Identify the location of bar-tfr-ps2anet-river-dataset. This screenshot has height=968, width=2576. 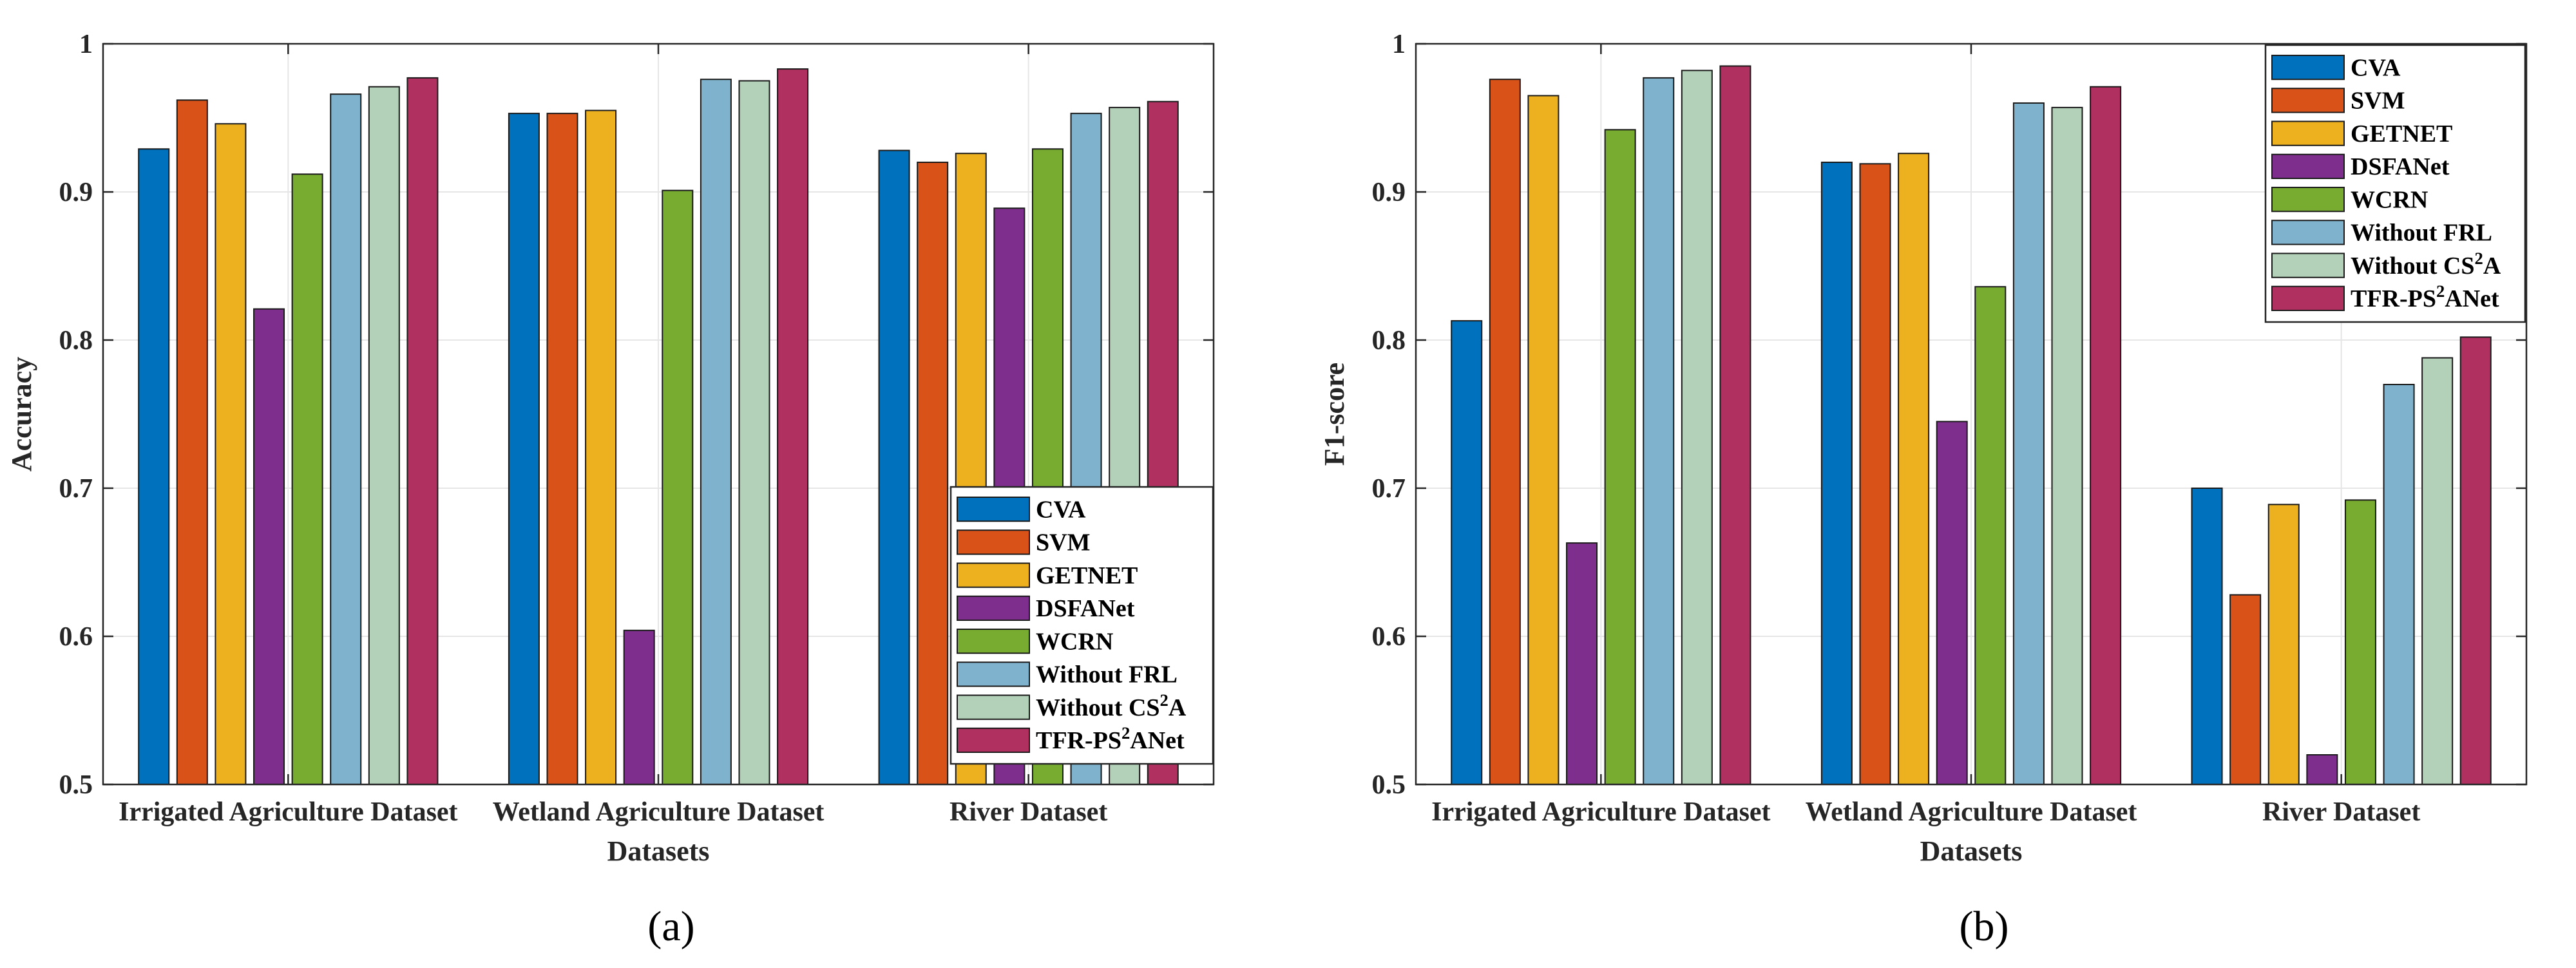
(2475, 560).